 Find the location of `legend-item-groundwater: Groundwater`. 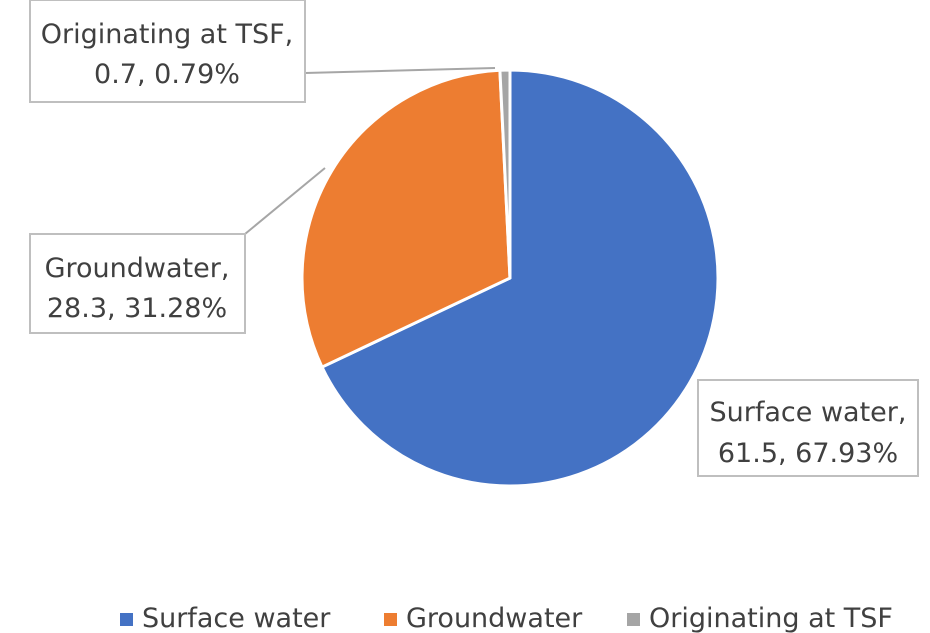

legend-item-groundwater: Groundwater is located at coordinates (483, 618).